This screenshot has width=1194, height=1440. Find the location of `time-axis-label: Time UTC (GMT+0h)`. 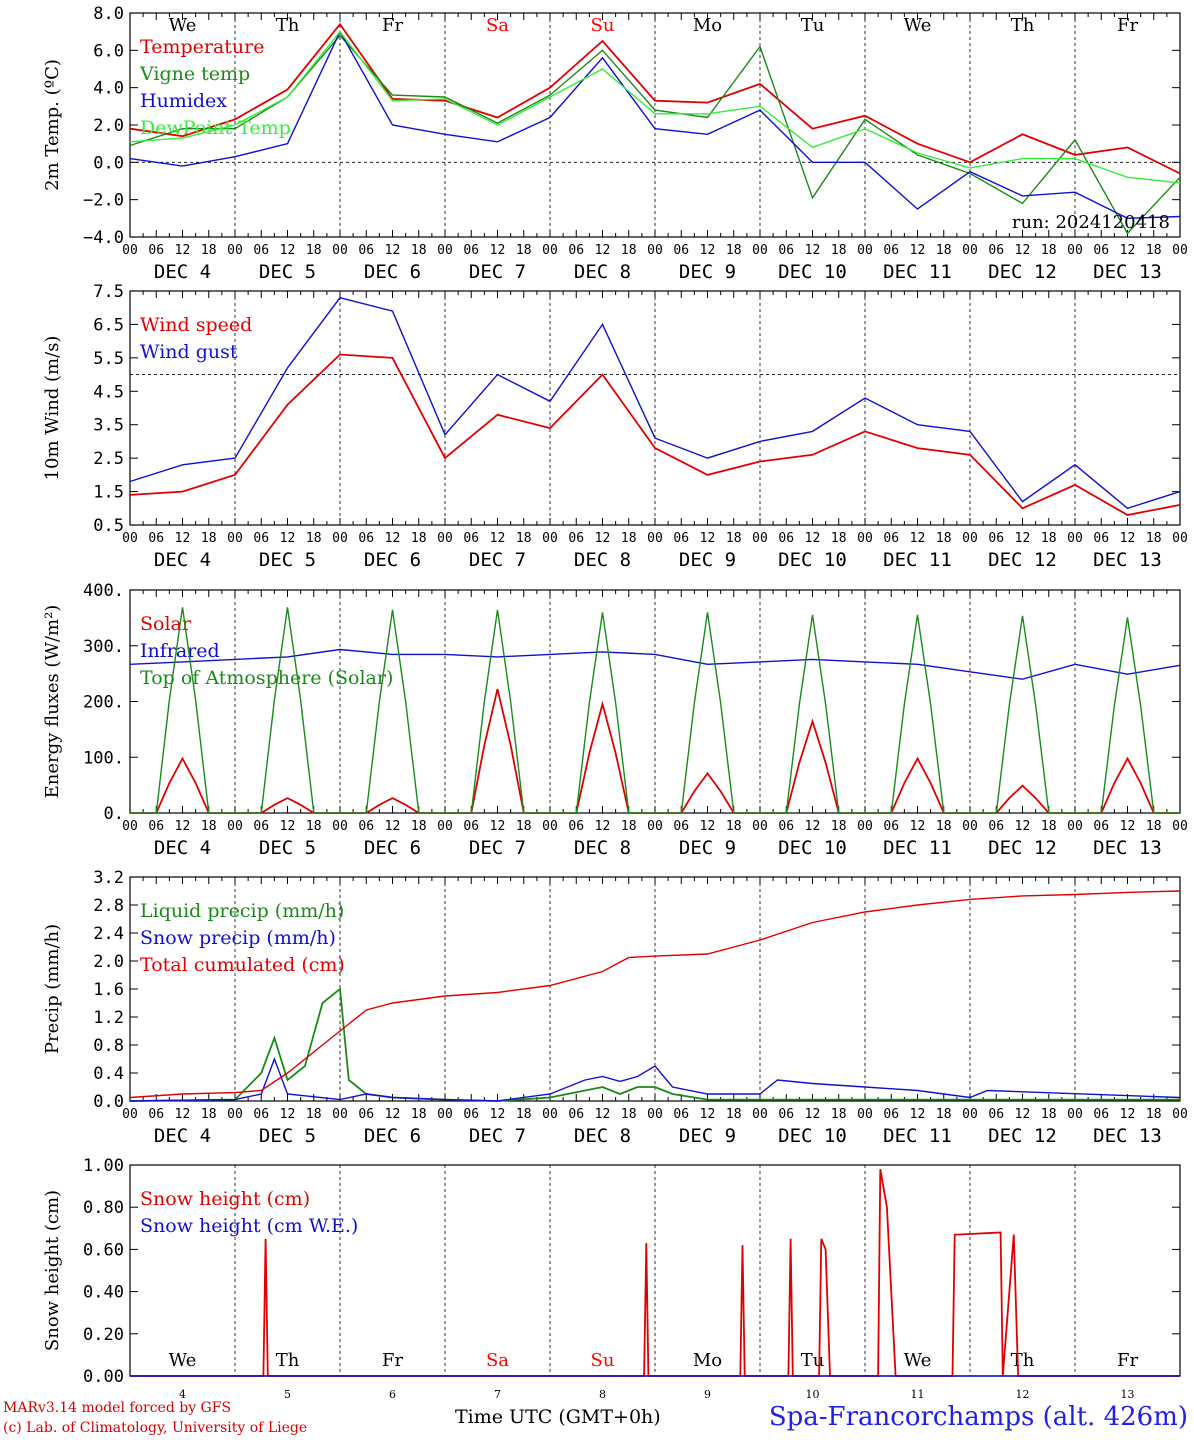

time-axis-label: Time UTC (GMT+0h) is located at coordinates (558, 1417).